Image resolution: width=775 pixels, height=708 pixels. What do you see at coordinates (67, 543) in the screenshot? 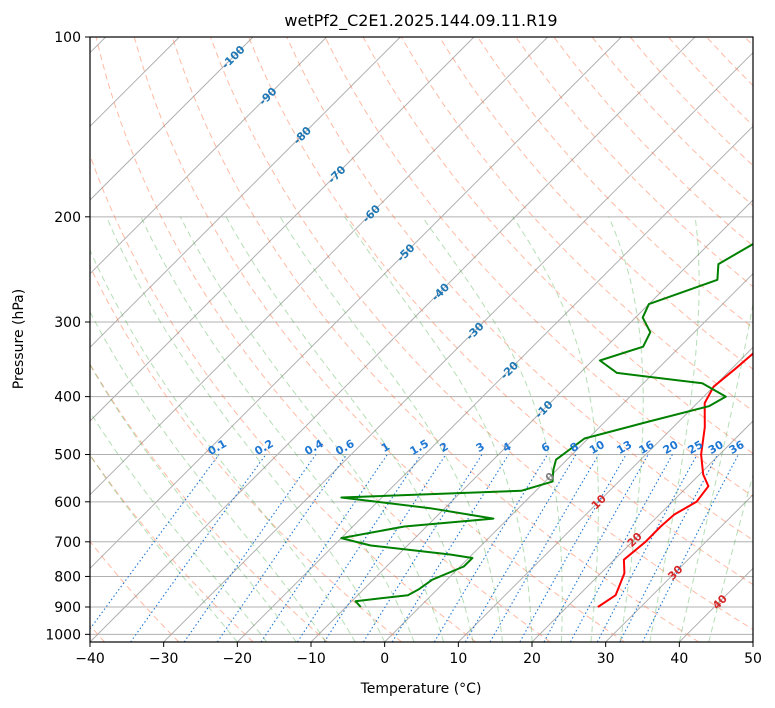
I see `y-tick-label: 700` at bounding box center [67, 543].